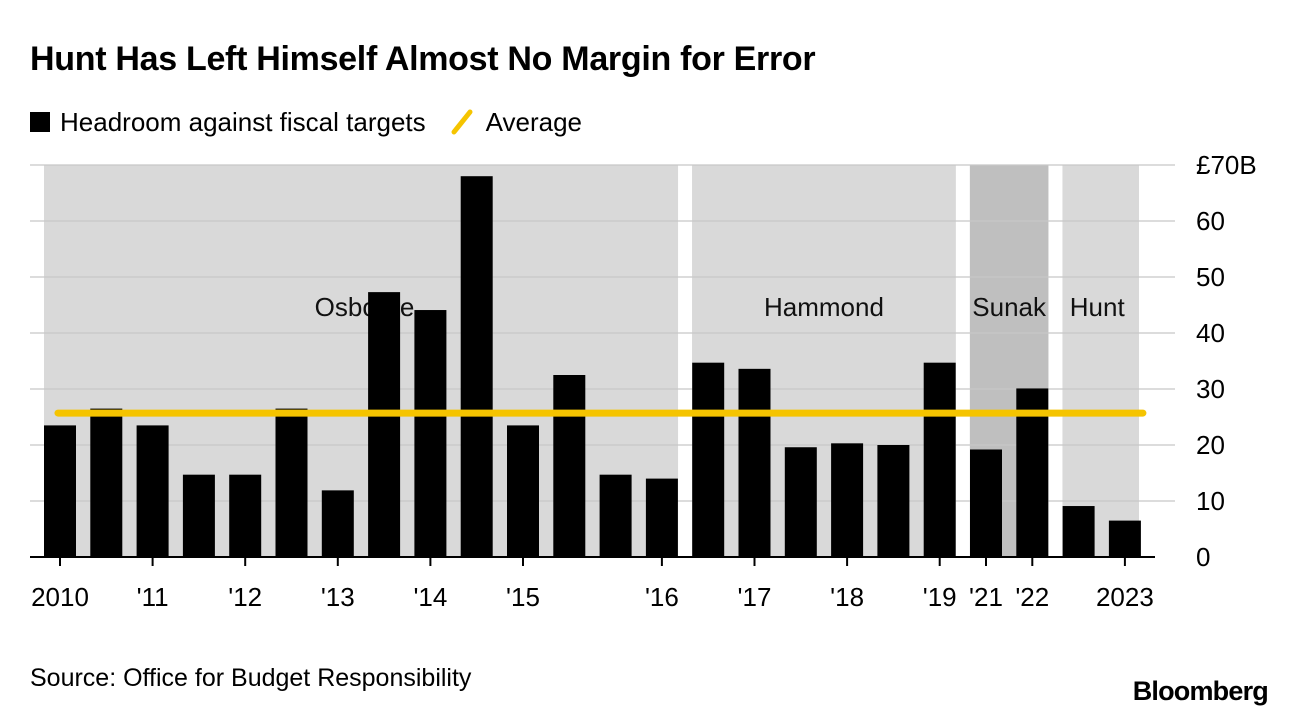  What do you see at coordinates (662, 597) in the screenshot?
I see `x-tick-label-13: '16` at bounding box center [662, 597].